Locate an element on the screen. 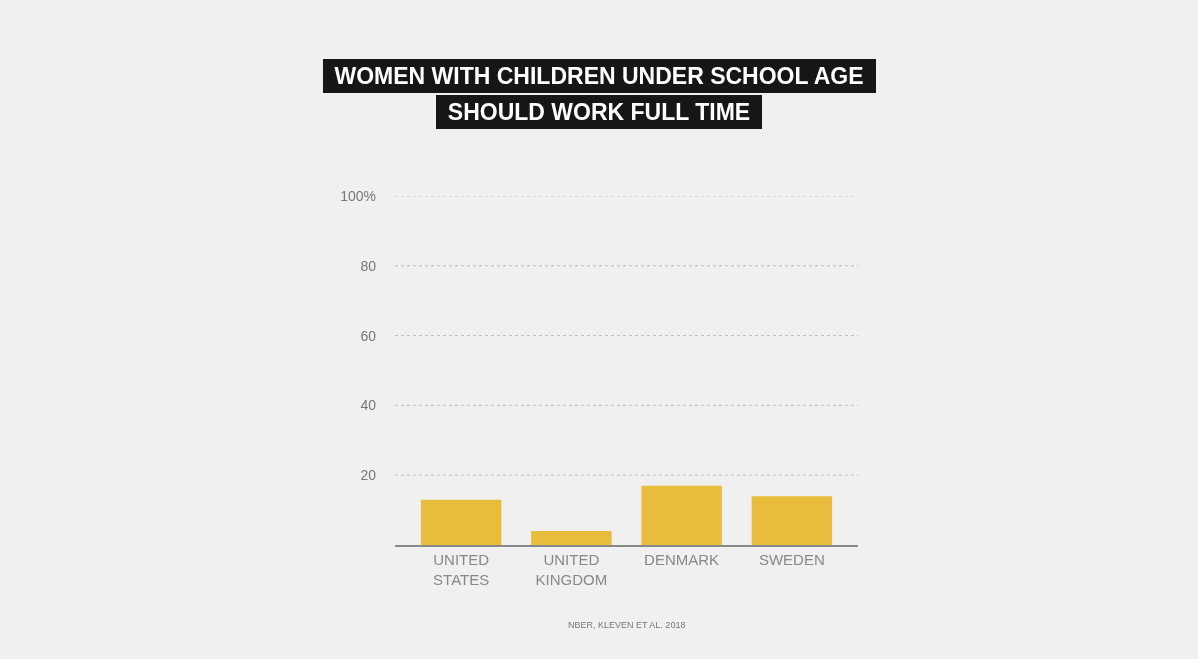 This screenshot has width=1198, height=659. y-tick-label: 100% is located at coordinates (358, 195).